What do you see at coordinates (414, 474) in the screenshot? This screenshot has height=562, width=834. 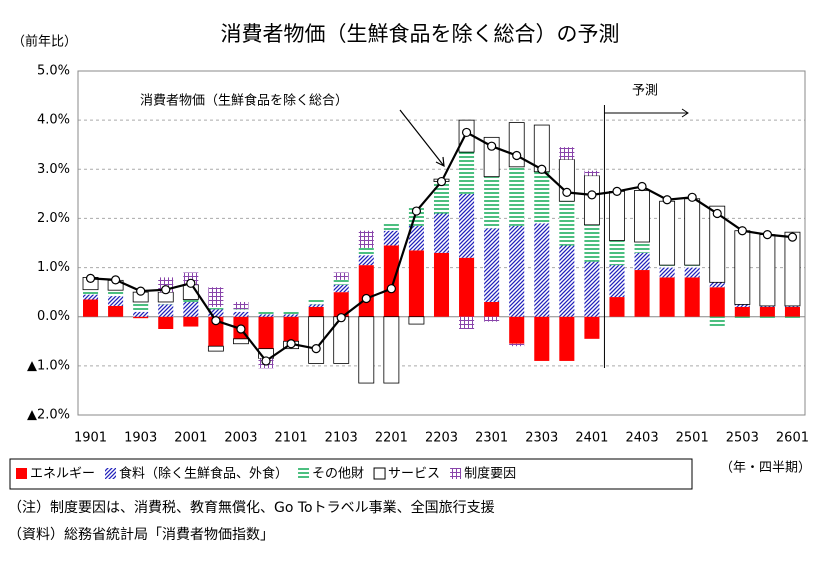 I see `legend-label: サービス` at bounding box center [414, 474].